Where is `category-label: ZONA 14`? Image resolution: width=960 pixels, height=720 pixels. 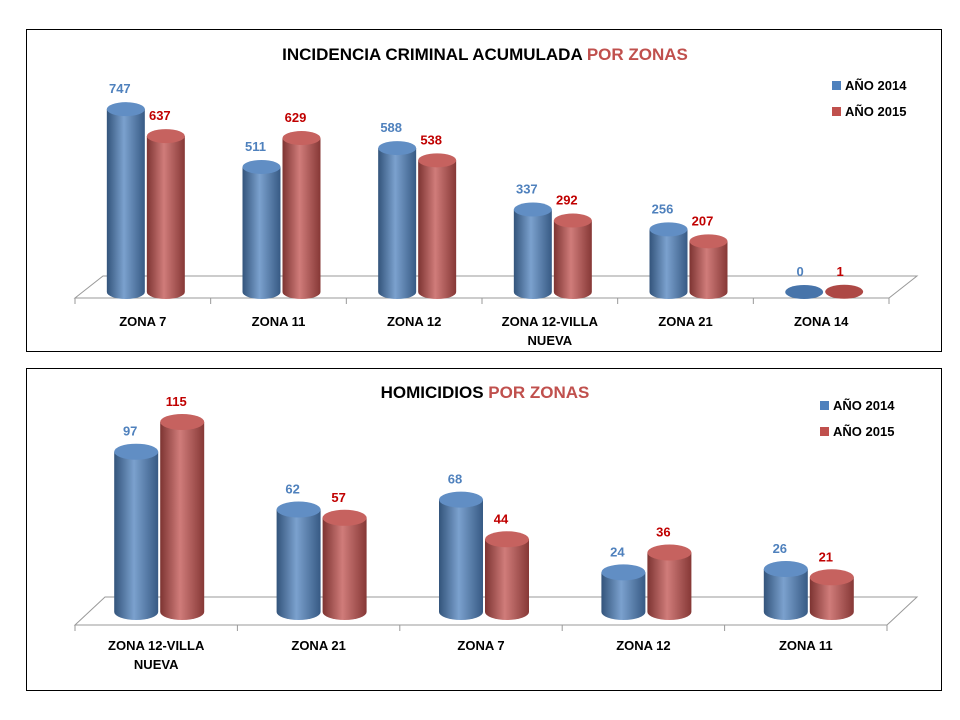
category-label: ZONA 14 is located at coordinates (821, 321).